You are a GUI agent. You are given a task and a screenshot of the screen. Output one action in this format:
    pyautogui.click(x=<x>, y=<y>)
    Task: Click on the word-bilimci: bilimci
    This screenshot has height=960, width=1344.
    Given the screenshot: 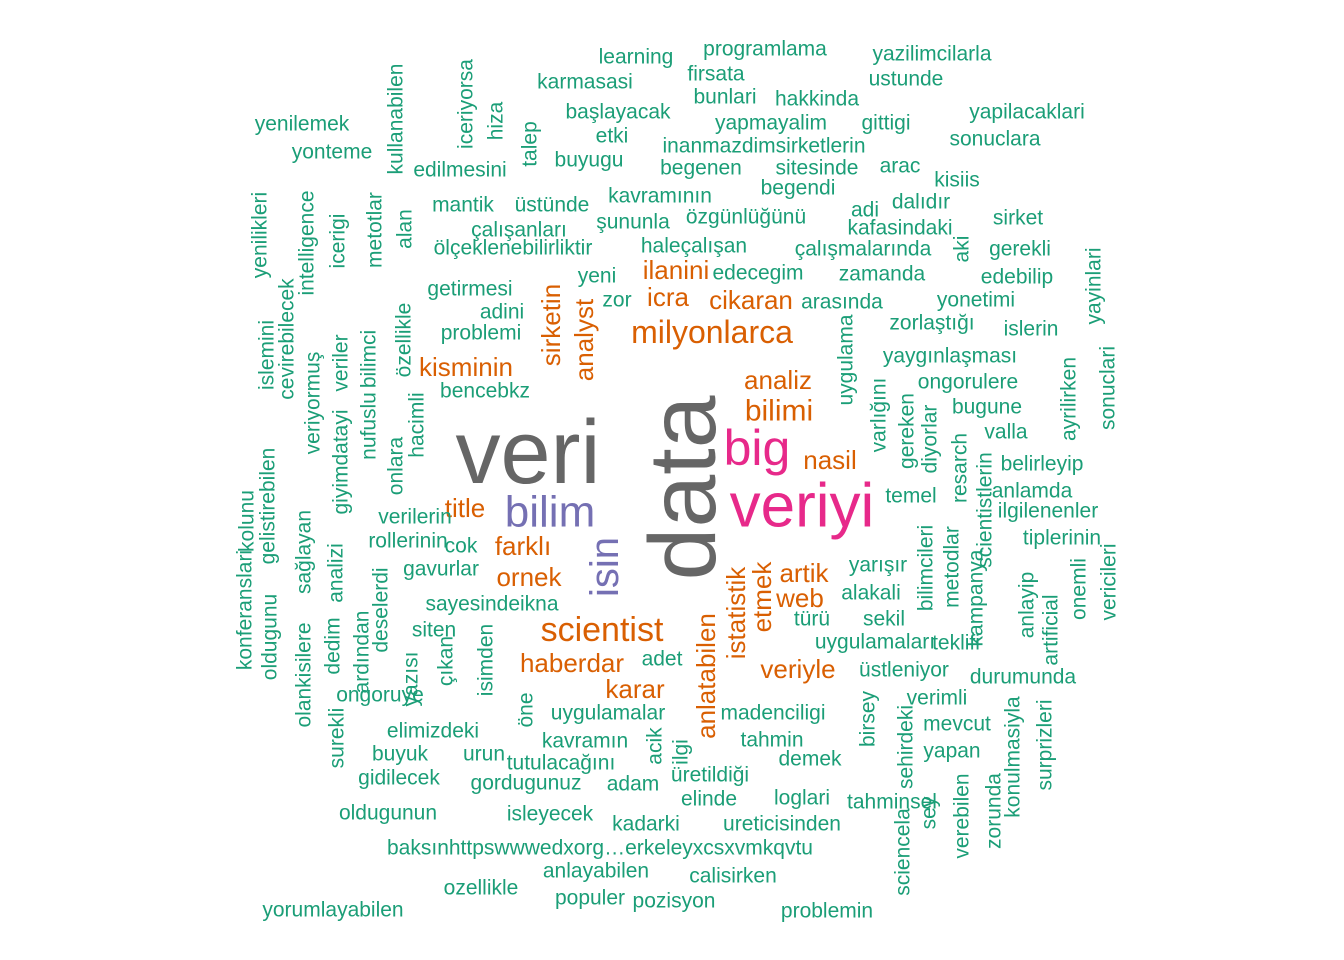 What is the action you would take?
    pyautogui.click(x=369, y=359)
    